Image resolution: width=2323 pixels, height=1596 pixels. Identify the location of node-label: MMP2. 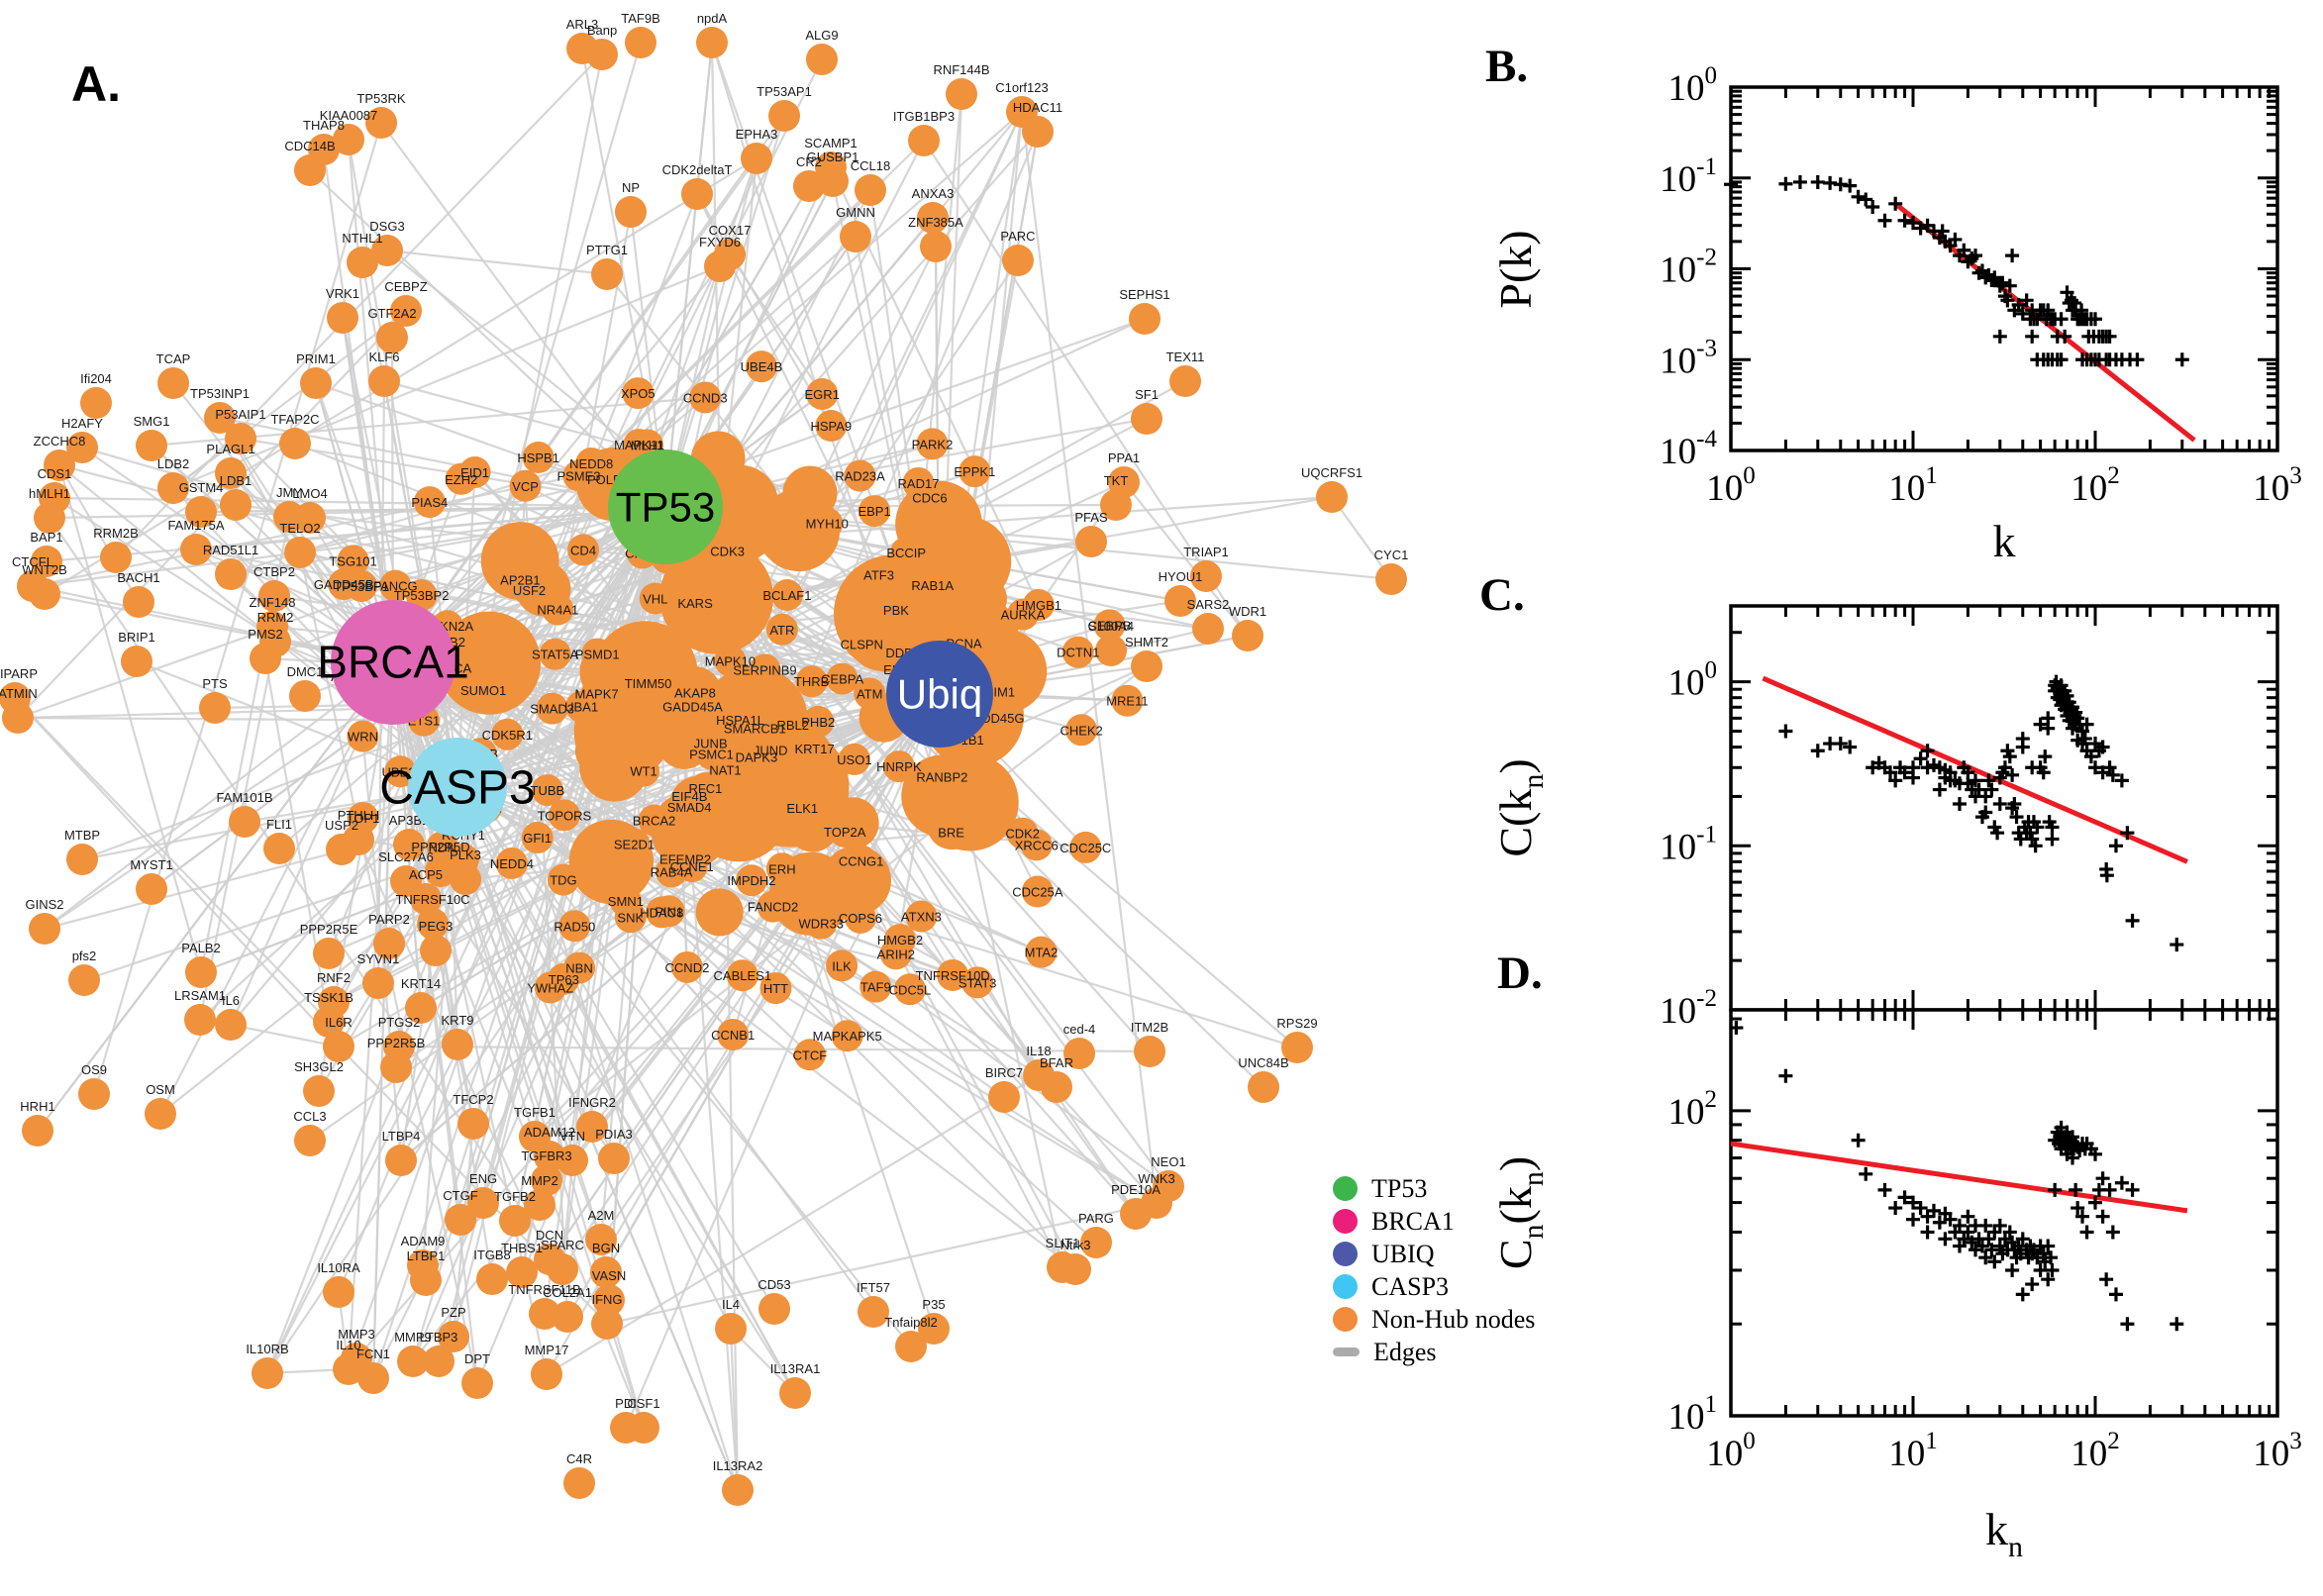
(539, 1180).